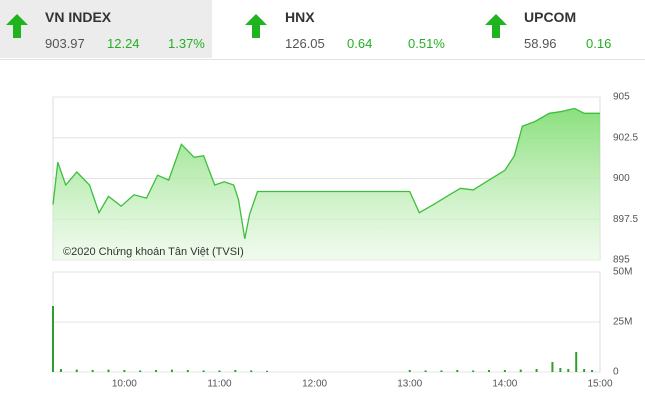  I want to click on ticker-price: 903.97, so click(65, 43).